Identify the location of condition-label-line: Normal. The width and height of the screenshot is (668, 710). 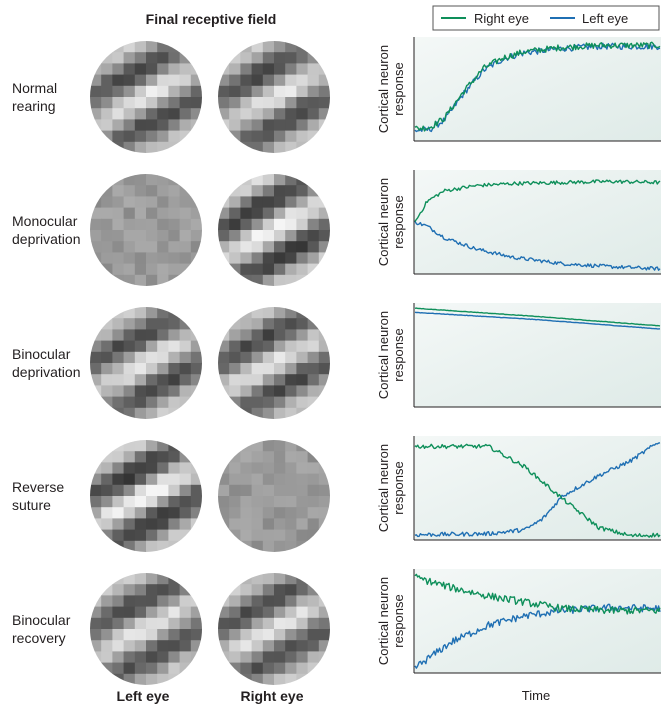
(34, 88).